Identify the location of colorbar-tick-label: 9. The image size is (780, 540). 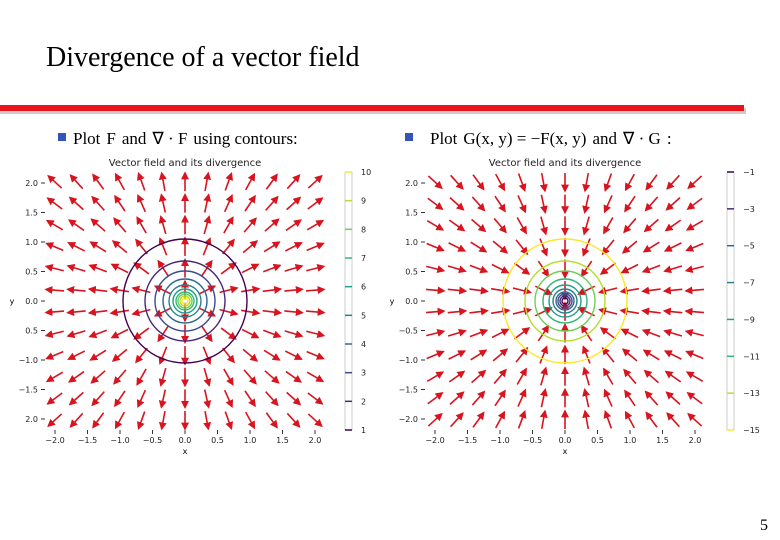
(363, 201).